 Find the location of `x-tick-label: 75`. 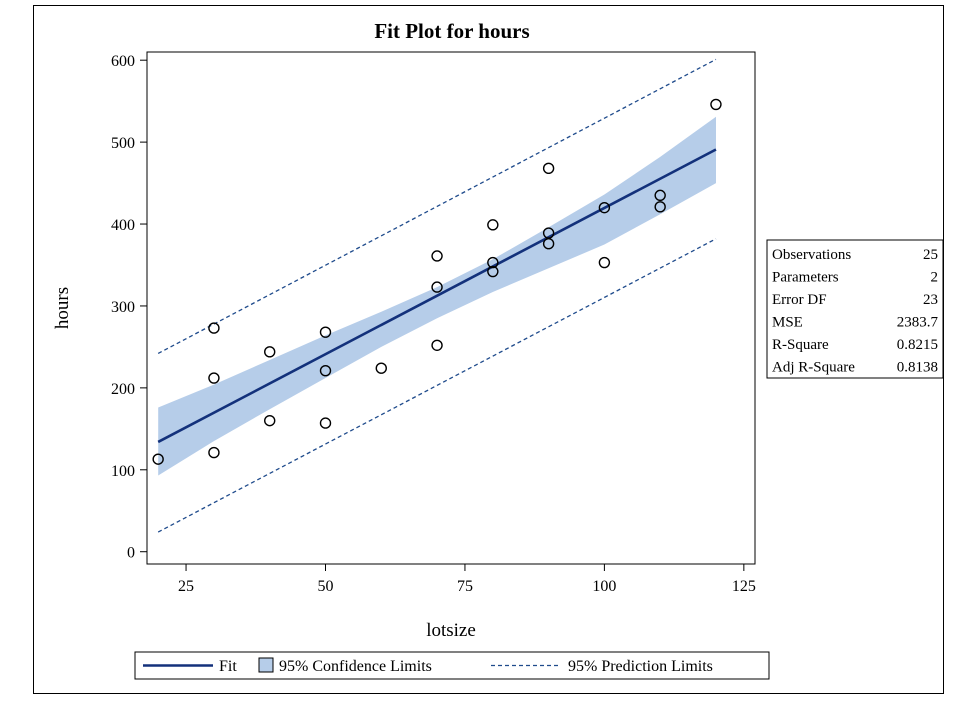

x-tick-label: 75 is located at coordinates (465, 586).